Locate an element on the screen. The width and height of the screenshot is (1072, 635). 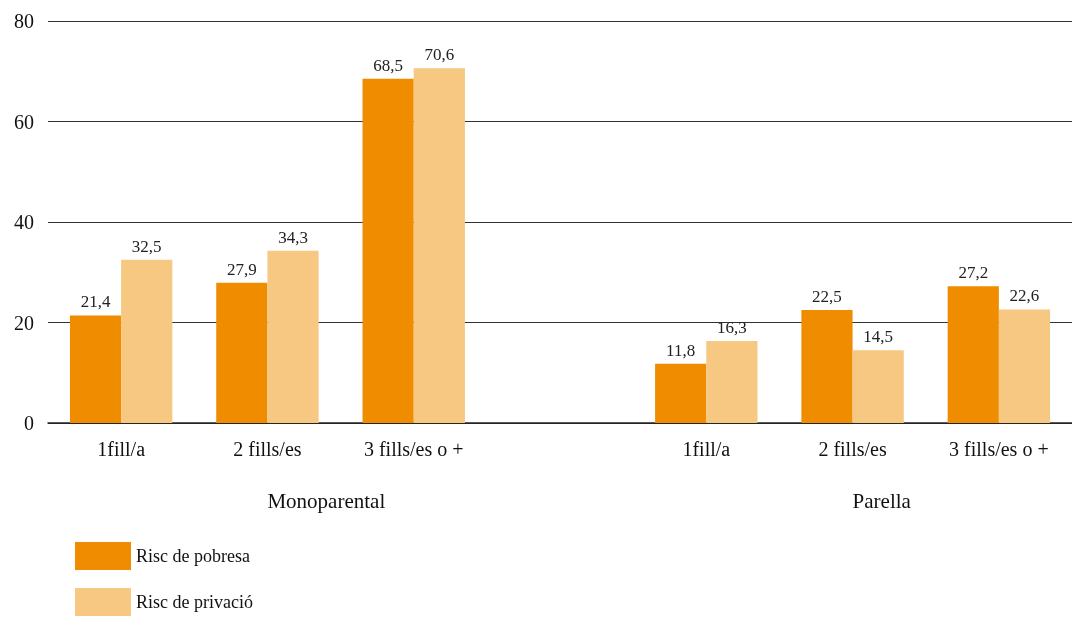
data-label: 16,3 is located at coordinates (732, 328).